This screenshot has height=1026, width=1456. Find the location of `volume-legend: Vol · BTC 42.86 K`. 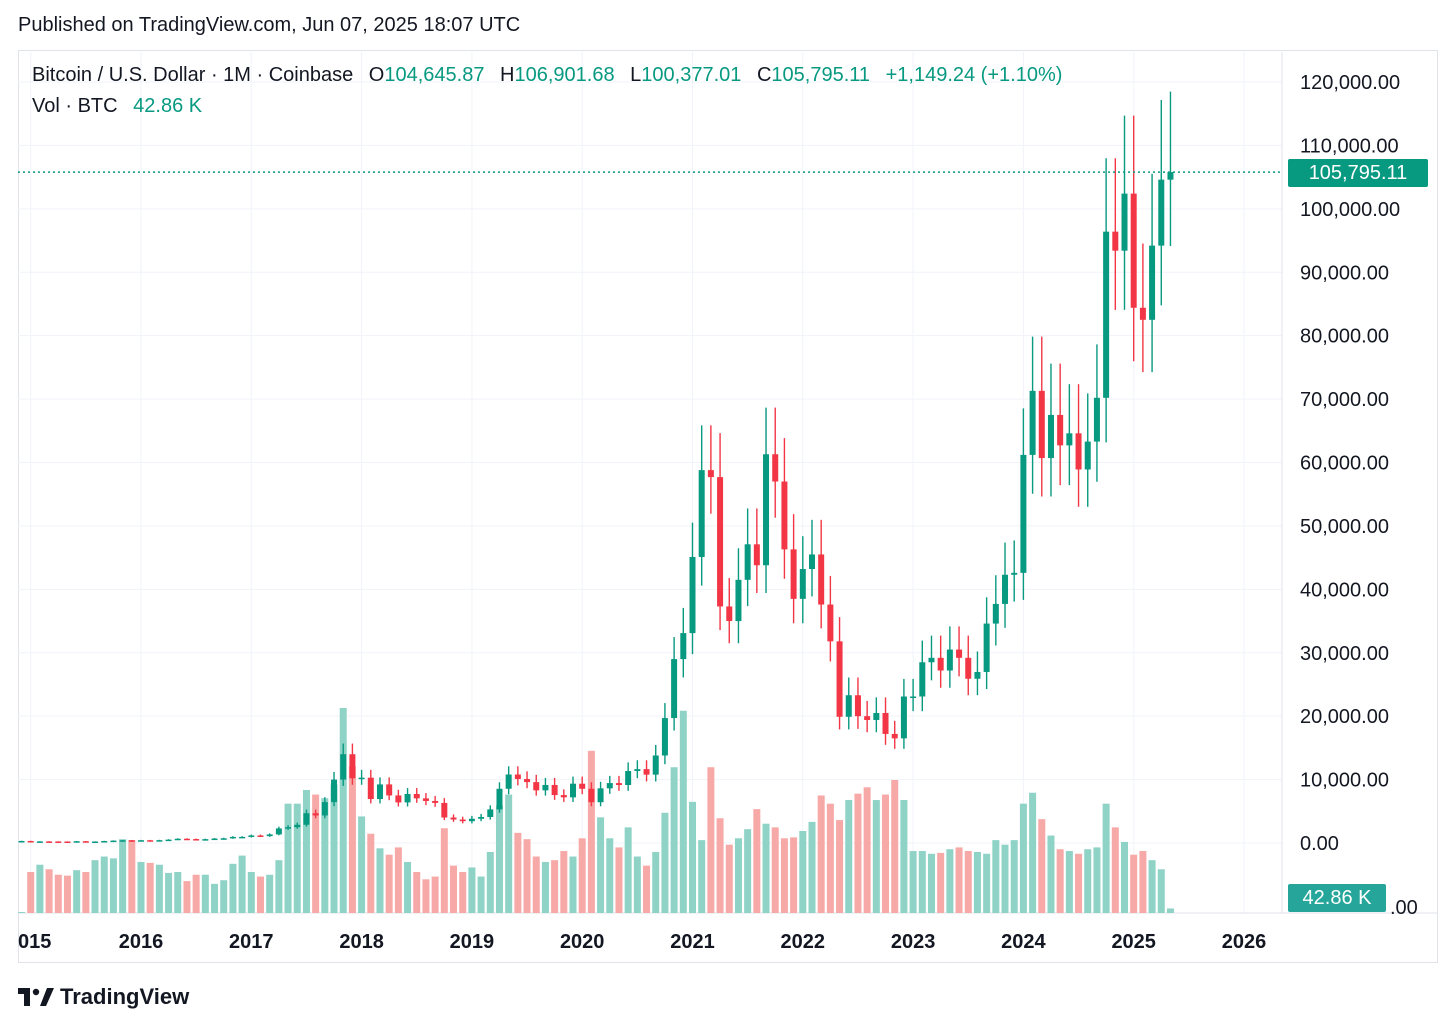

volume-legend: Vol · BTC 42.86 K is located at coordinates (117, 106).